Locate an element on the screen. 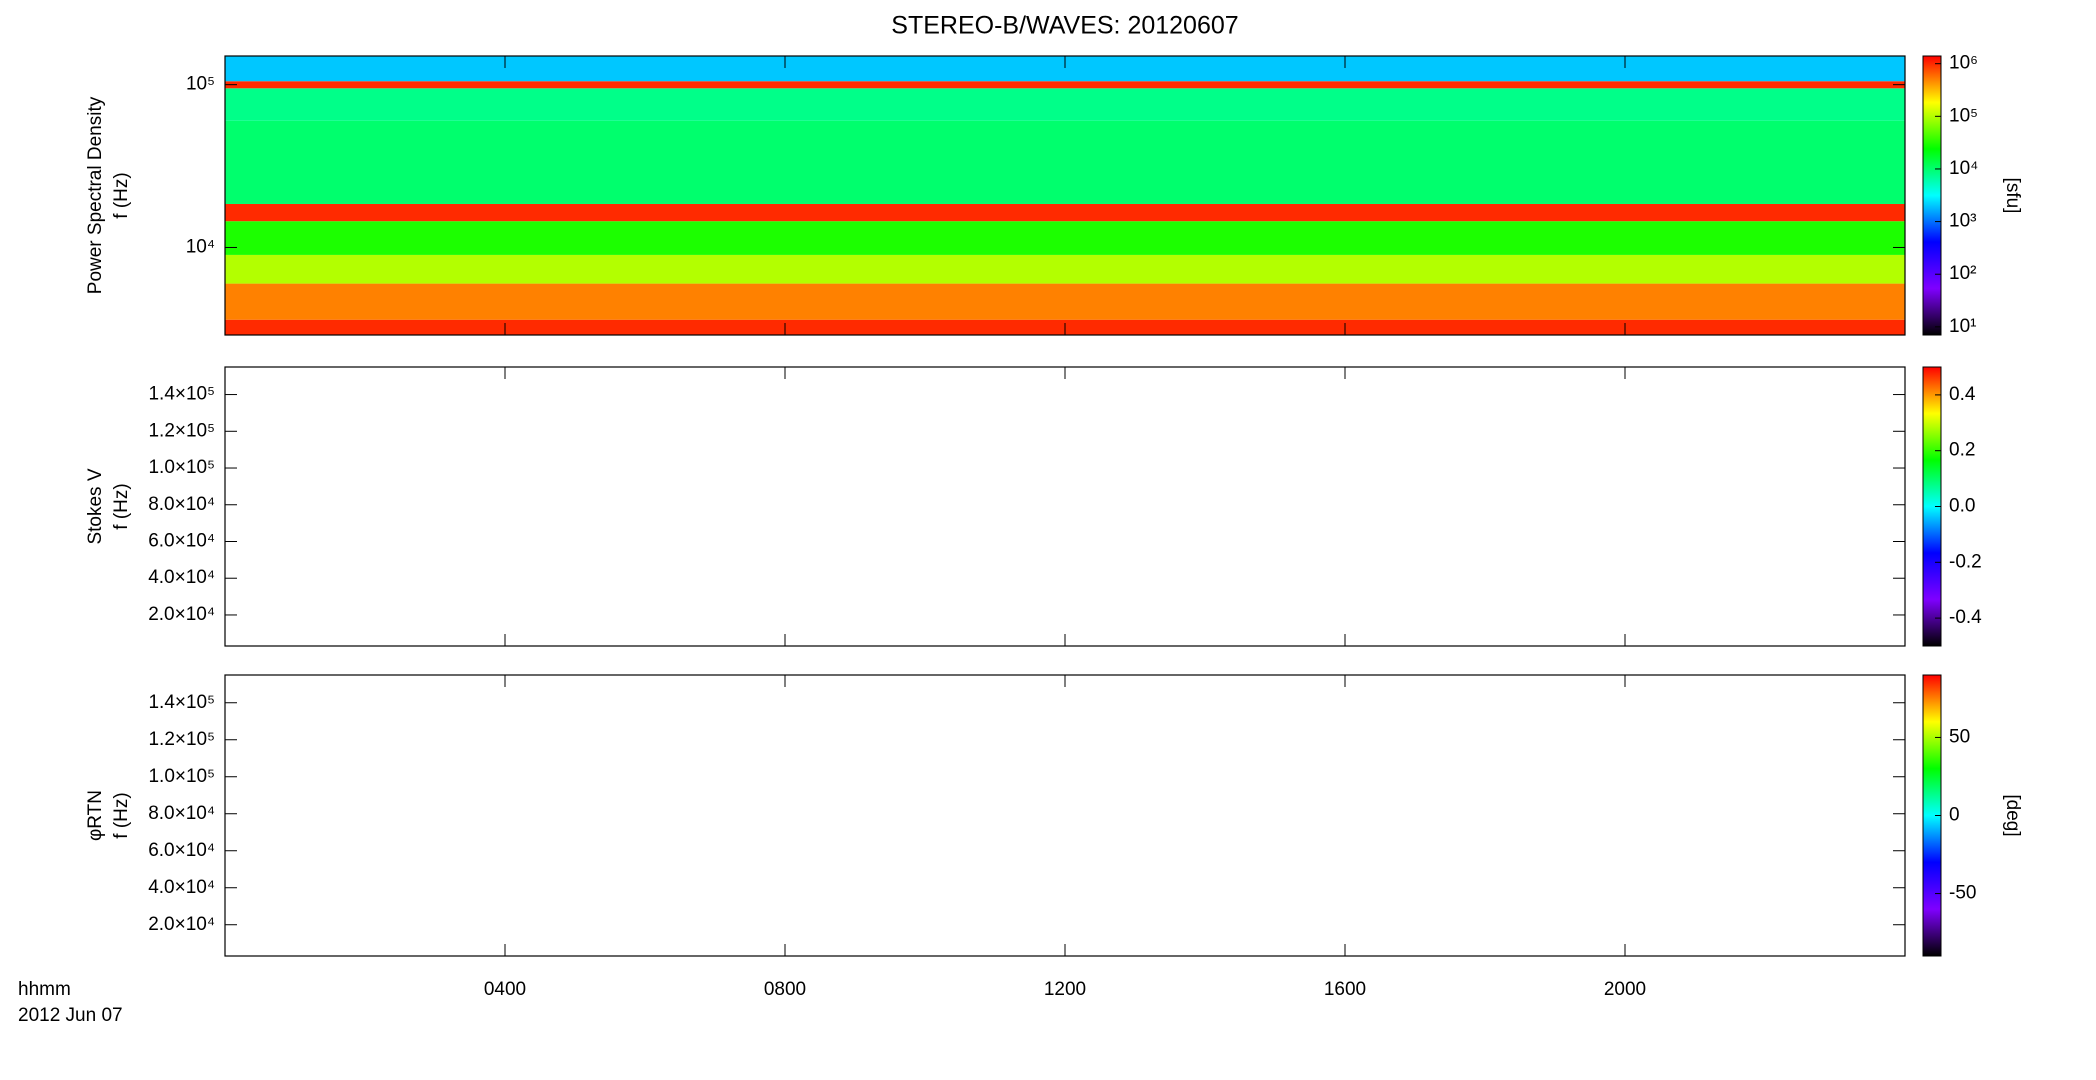 Image resolution: width=2096 pixels, height=1080 pixels. date-label: 2012 Jun 07 is located at coordinates (70, 1015).